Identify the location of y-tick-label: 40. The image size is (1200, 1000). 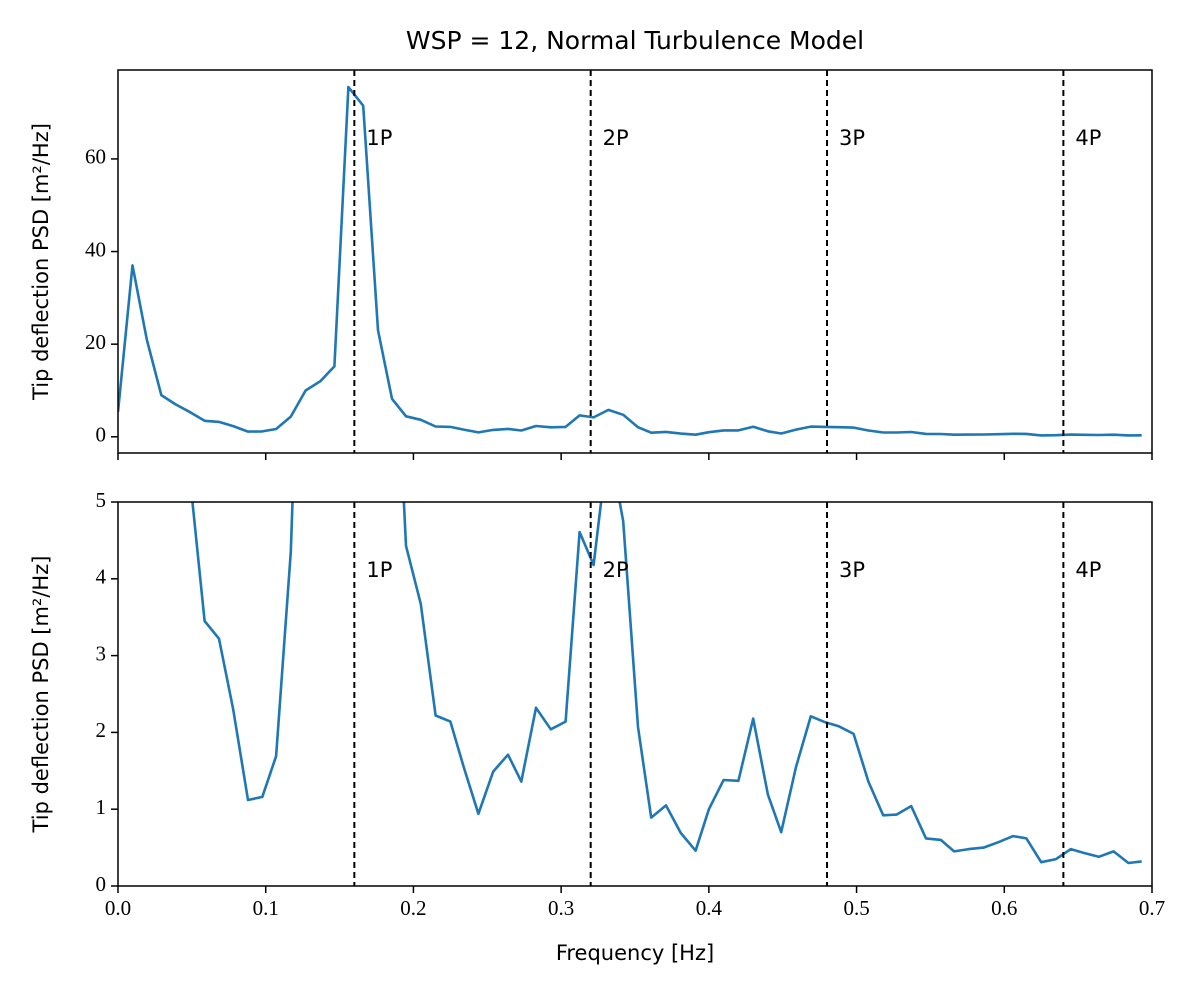
(95, 249).